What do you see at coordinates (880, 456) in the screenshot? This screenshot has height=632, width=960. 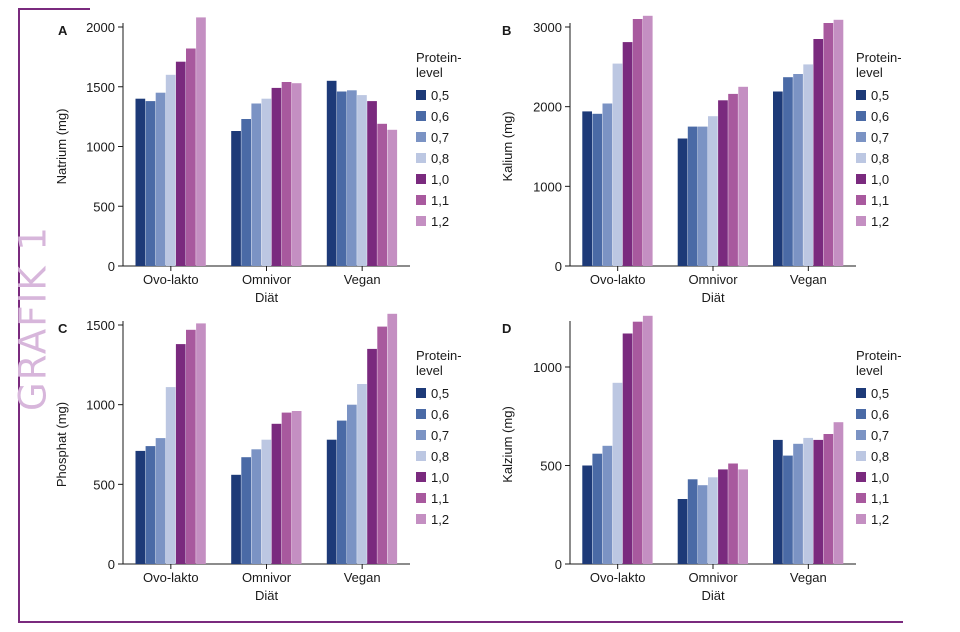 I see `legend-label: 0,8` at bounding box center [880, 456].